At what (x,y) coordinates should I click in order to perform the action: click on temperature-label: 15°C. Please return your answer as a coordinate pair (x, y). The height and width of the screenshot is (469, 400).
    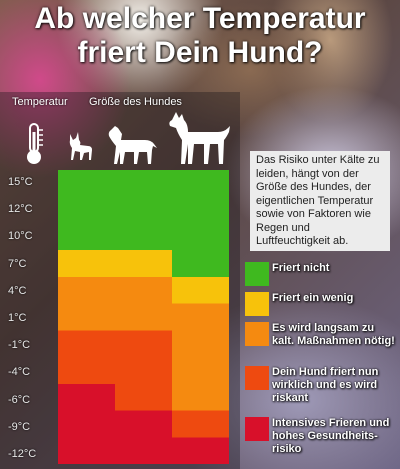
    Looking at the image, I should click on (20, 182).